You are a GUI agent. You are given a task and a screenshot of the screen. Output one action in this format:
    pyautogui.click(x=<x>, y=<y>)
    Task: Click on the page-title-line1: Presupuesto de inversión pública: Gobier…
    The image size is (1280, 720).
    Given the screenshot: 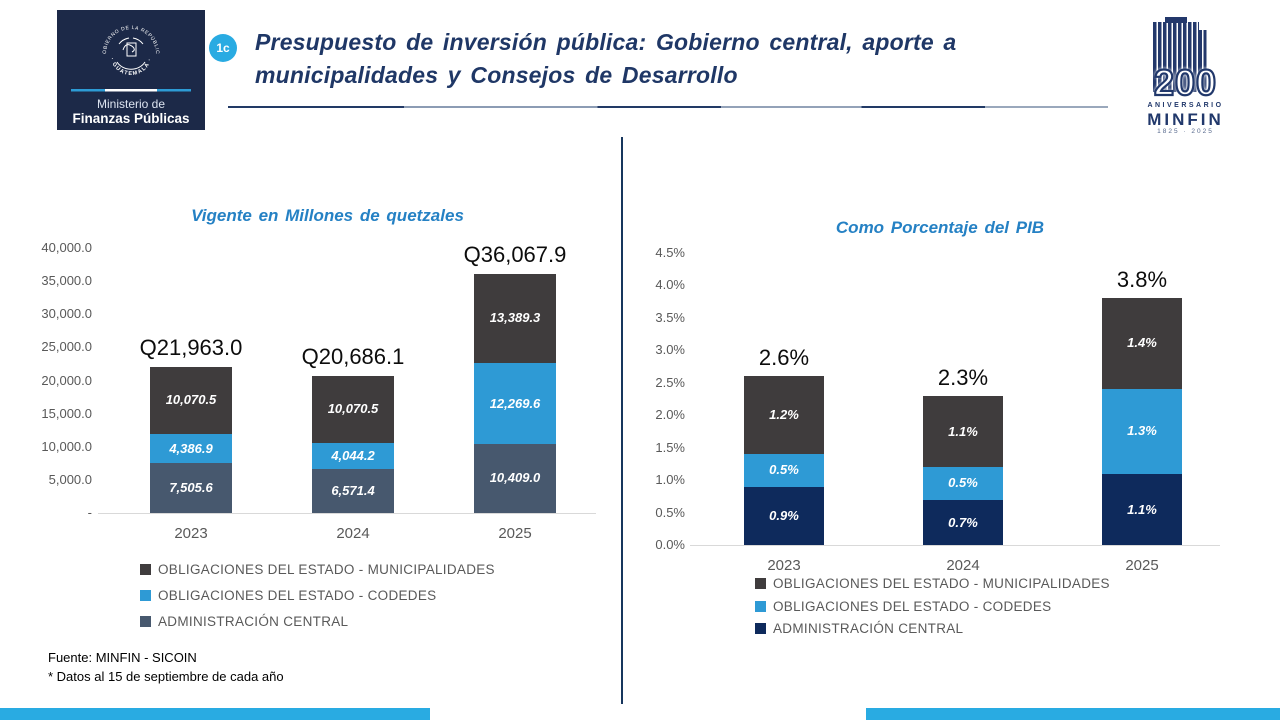 What is the action you would take?
    pyautogui.click(x=606, y=42)
    